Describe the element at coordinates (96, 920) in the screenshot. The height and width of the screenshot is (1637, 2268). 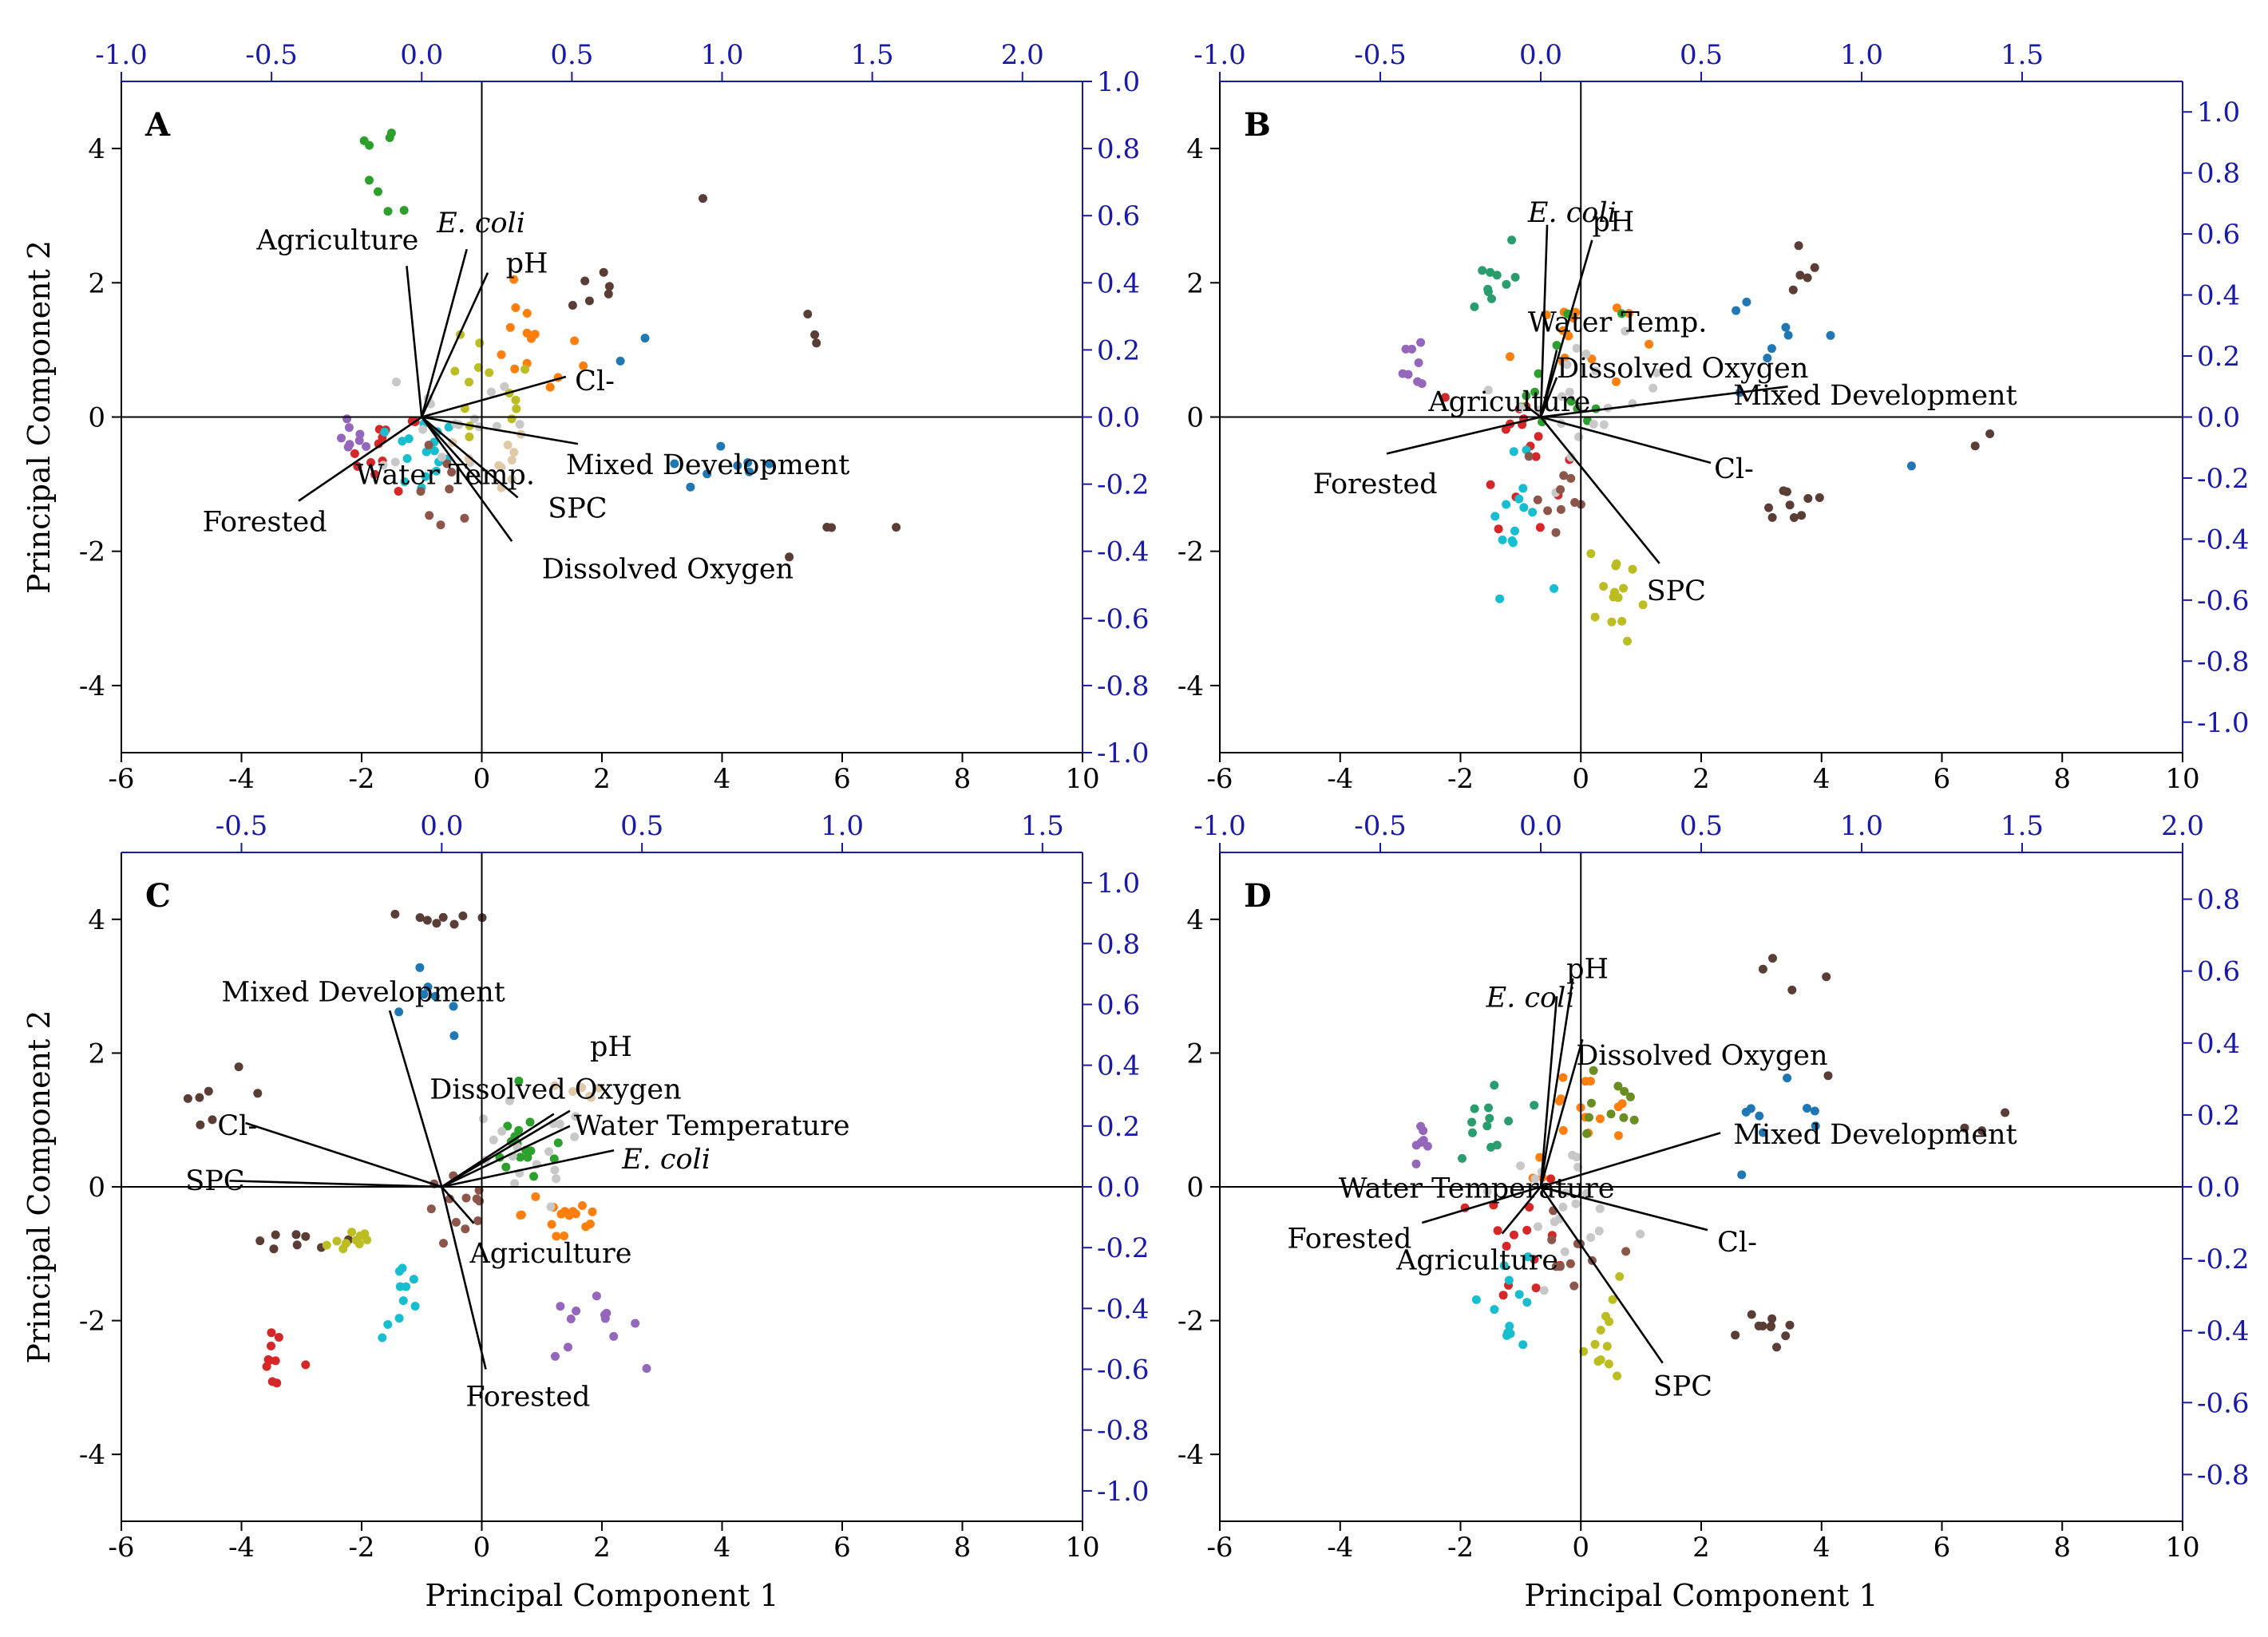
I see `y-tick-label: 4` at that location.